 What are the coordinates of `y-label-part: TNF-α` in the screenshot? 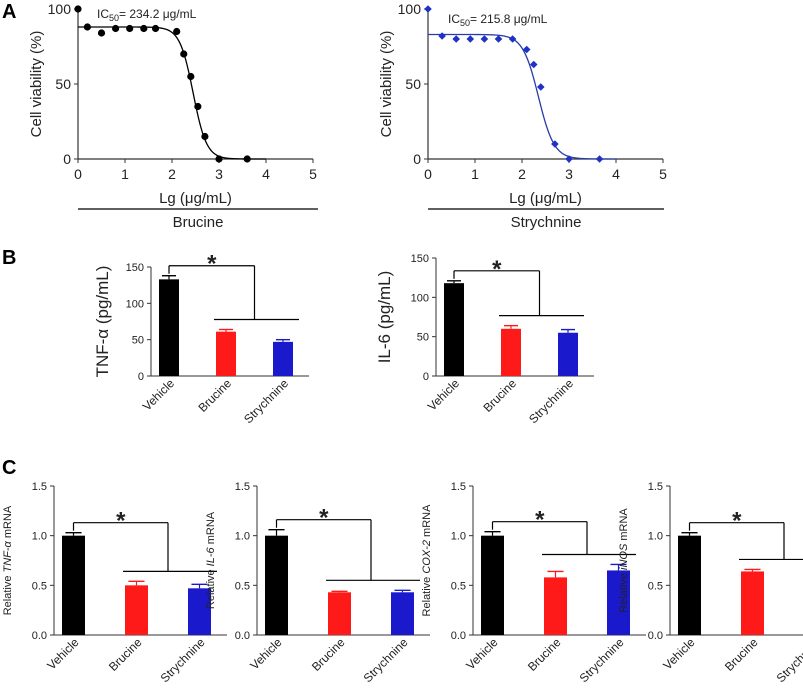 It's located at (8, 556).